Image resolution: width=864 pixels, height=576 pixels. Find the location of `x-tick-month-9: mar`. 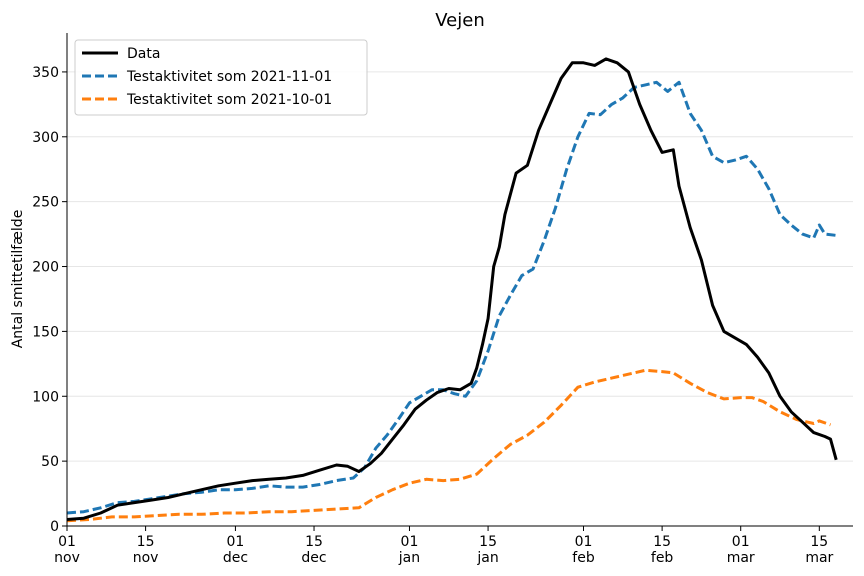

x-tick-month-9: mar is located at coordinates (819, 558).